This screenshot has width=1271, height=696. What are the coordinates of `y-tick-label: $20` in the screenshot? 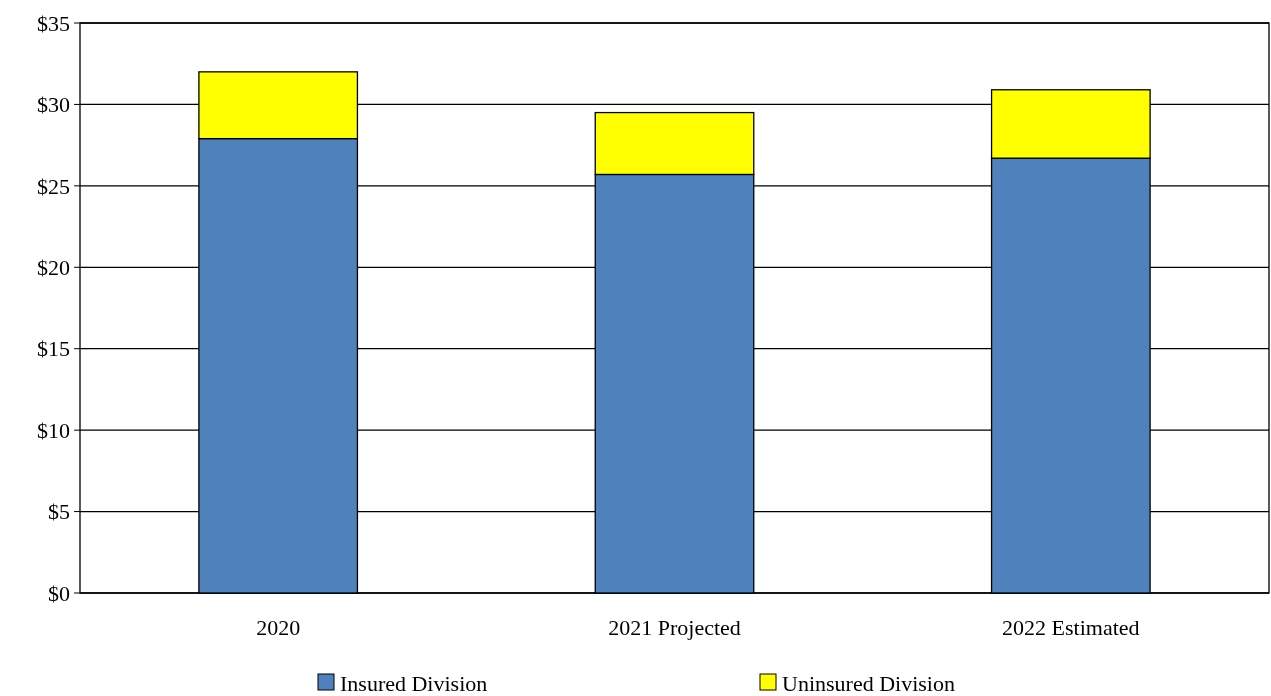 It's located at (53, 267).